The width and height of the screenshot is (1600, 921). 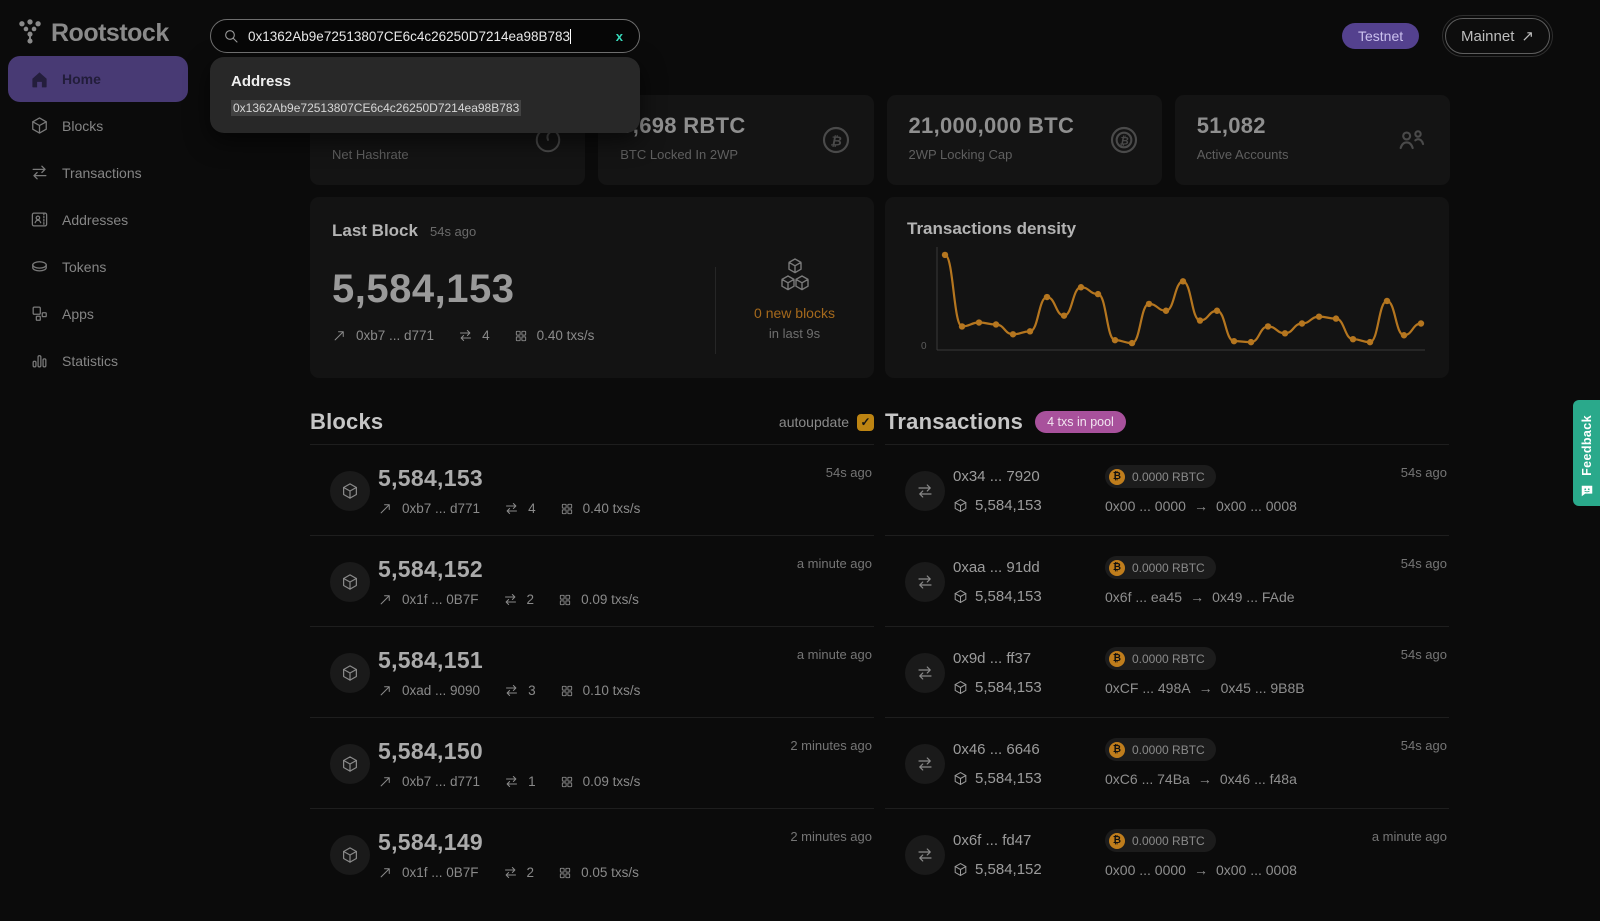 What do you see at coordinates (350, 673) in the screenshot?
I see `block-cube-icon` at bounding box center [350, 673].